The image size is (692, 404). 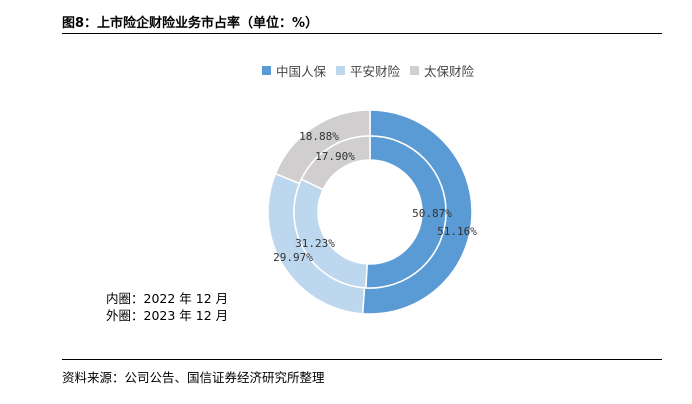 I want to click on inner-label-pingan: 31.23%, so click(x=315, y=243).